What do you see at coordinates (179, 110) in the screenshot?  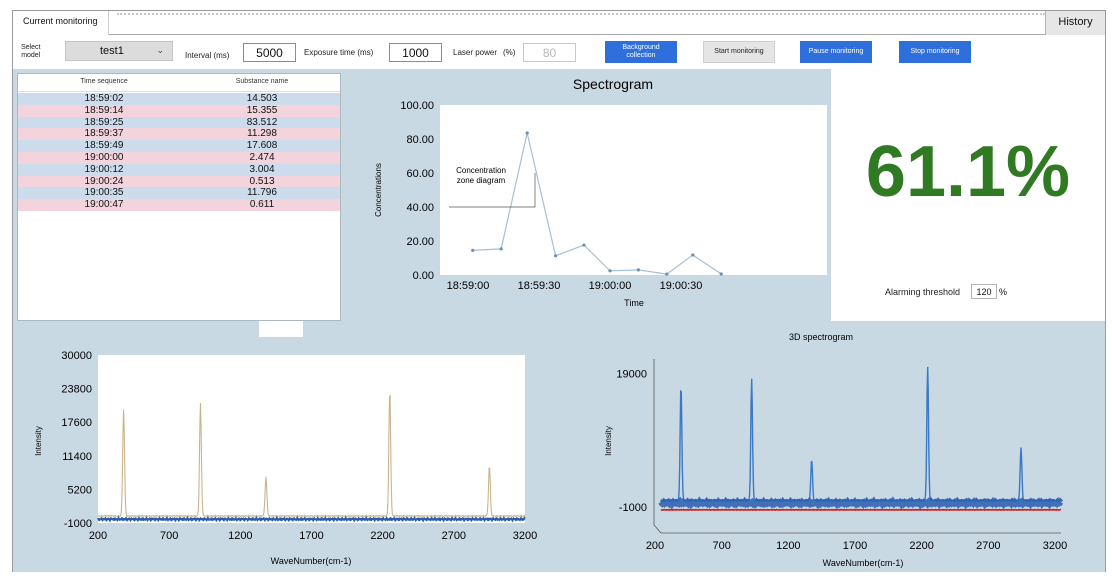 I see `table-row: 18:59:14 15.355` at bounding box center [179, 110].